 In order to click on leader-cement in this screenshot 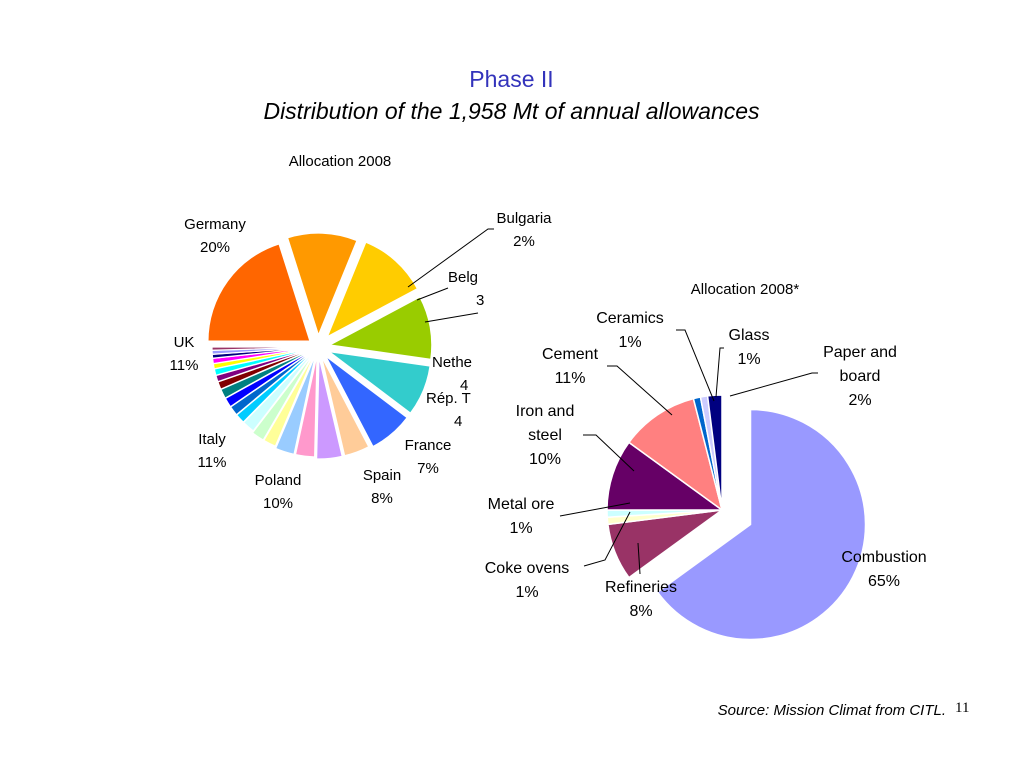, I will do `click(640, 390)`.